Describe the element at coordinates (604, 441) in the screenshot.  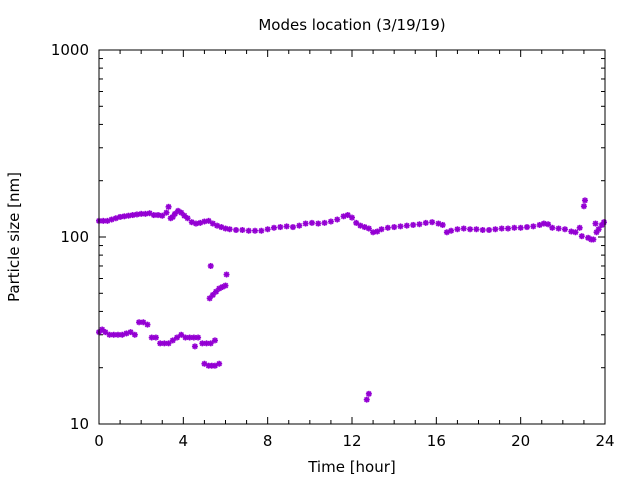
I see `x-tick-label: 24` at that location.